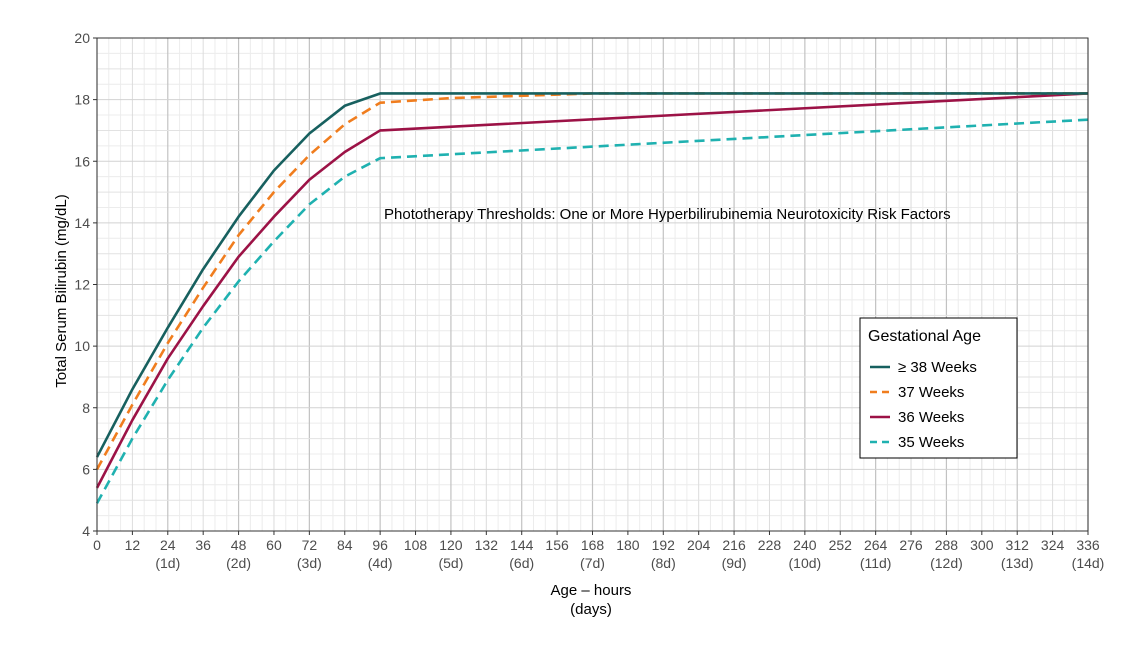 This screenshot has width=1147, height=656. What do you see at coordinates (82, 223) in the screenshot?
I see `y-tick-label: 14` at bounding box center [82, 223].